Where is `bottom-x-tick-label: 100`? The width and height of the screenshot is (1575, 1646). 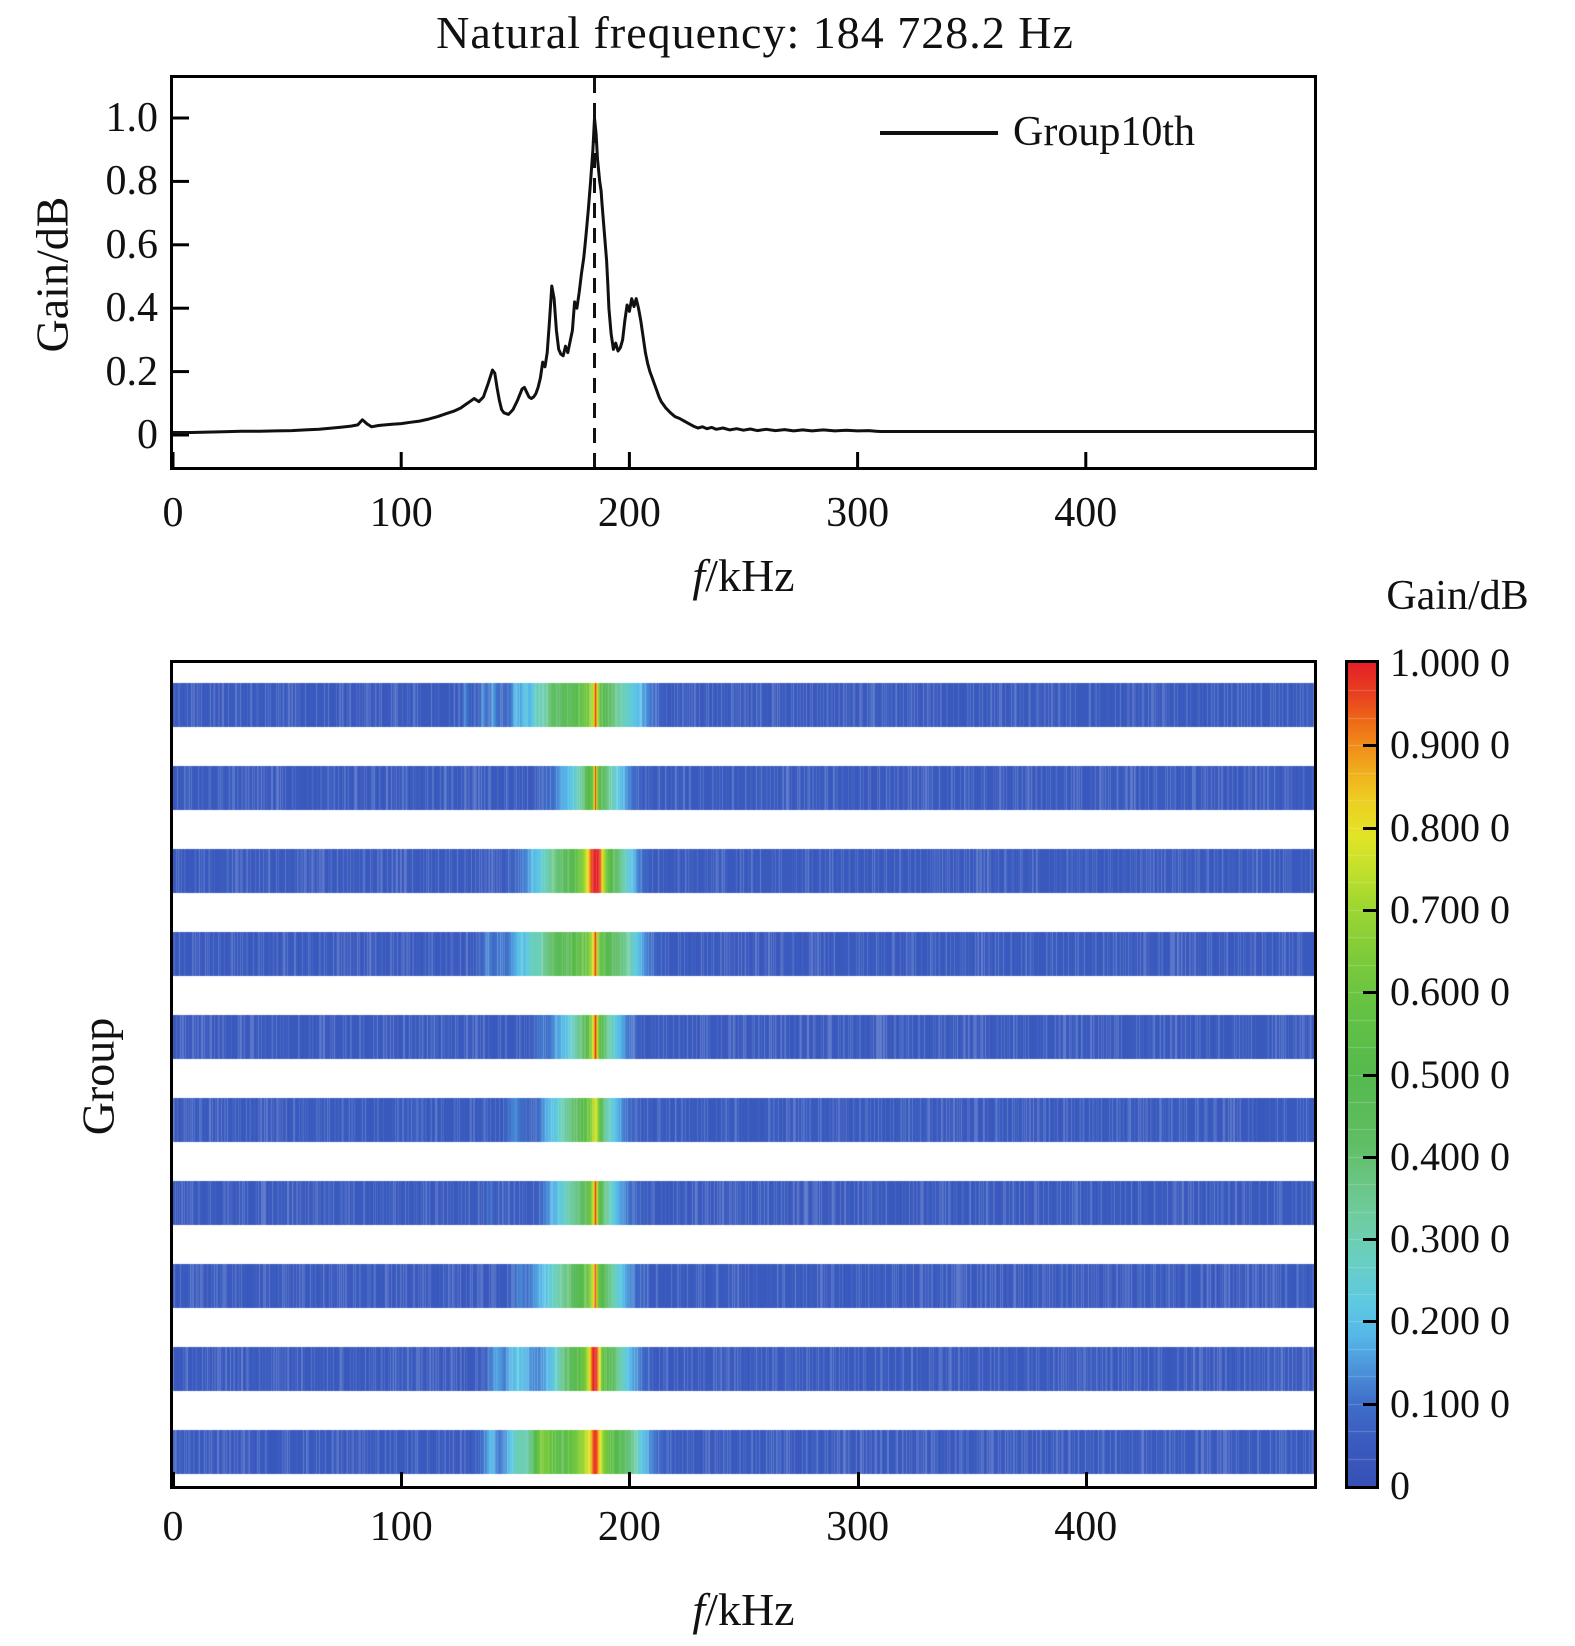
bottom-x-tick-label: 100 is located at coordinates (401, 1527).